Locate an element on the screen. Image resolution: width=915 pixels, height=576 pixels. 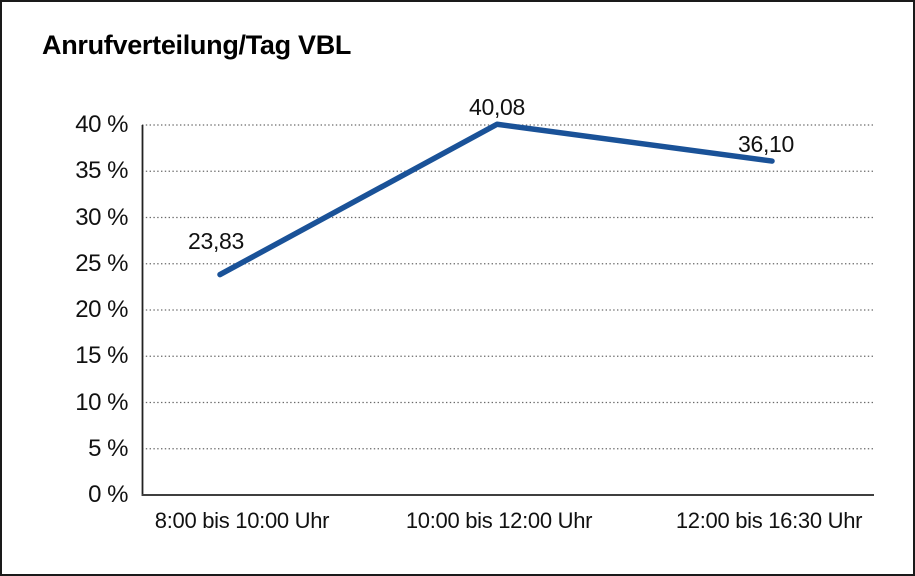
y-tick-label: 5 % is located at coordinates (108, 448).